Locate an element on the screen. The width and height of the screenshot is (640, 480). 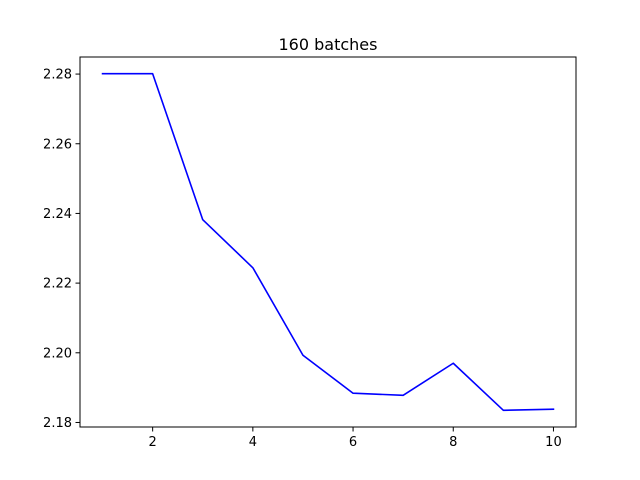
y-tick-label: 2.24 is located at coordinates (57, 214).